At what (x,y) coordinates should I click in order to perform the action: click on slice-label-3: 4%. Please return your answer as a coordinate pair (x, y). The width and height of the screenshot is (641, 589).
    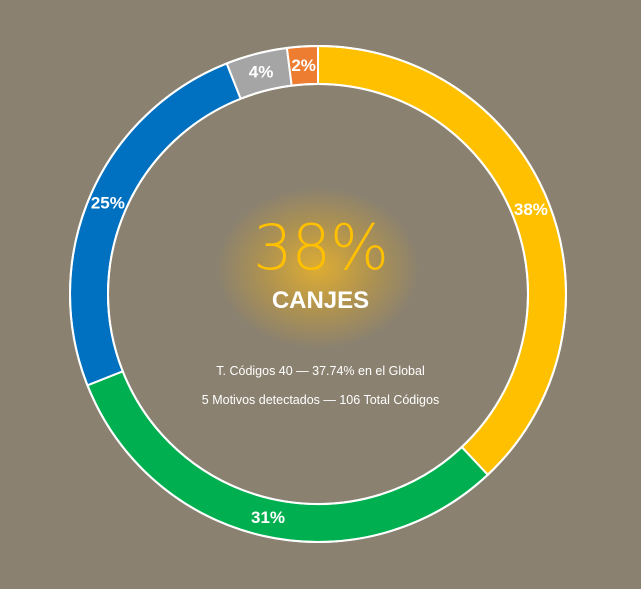
    Looking at the image, I should click on (261, 72).